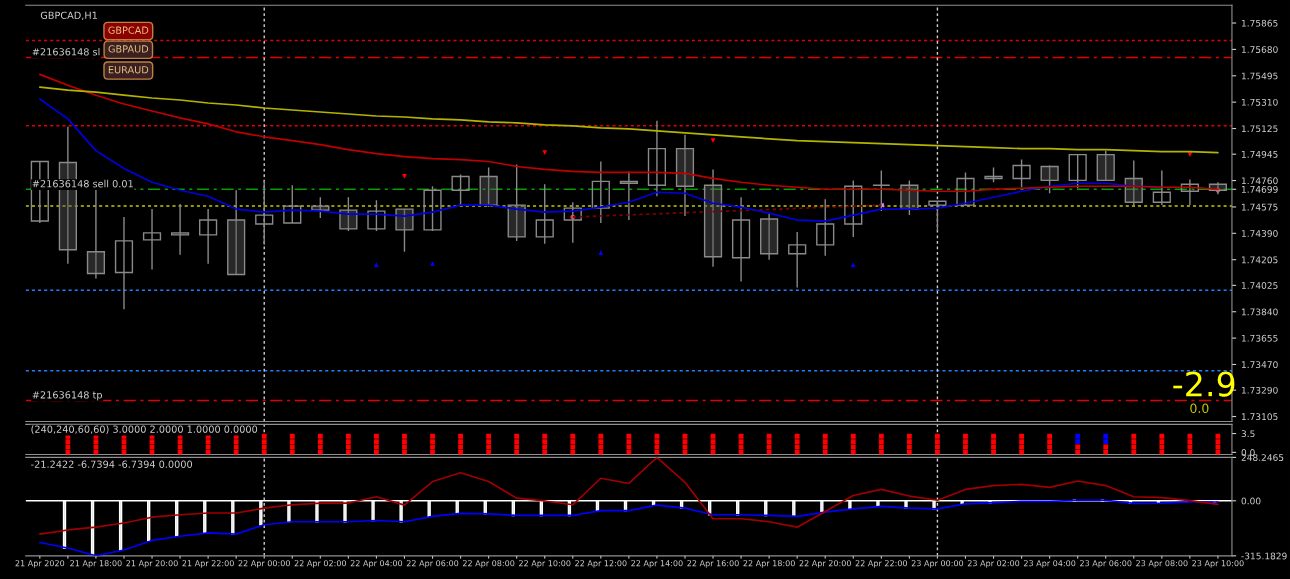 The width and height of the screenshot is (1290, 579). Describe the element at coordinates (657, 564) in the screenshot. I see `x-tick-label: 22 Apr 14:00` at that location.